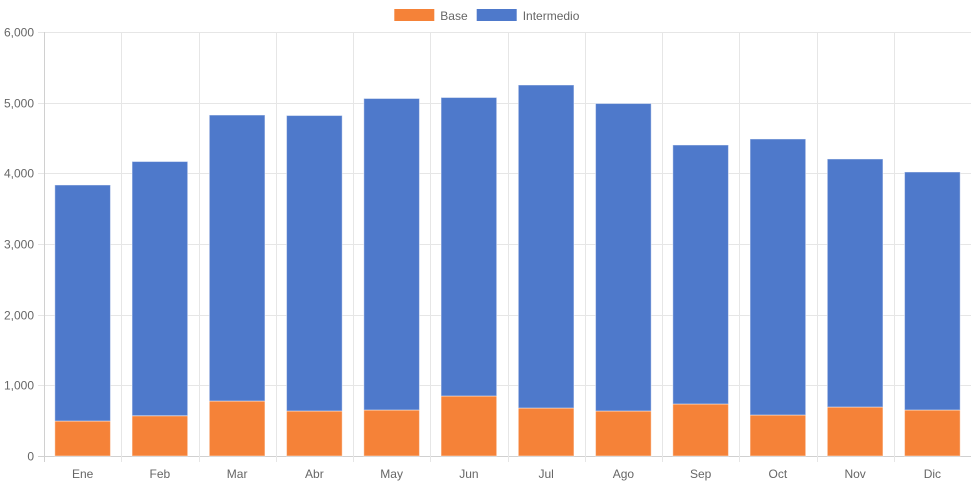 This screenshot has height=485, width=971. I want to click on bar-intermedio-sep, so click(700, 274).